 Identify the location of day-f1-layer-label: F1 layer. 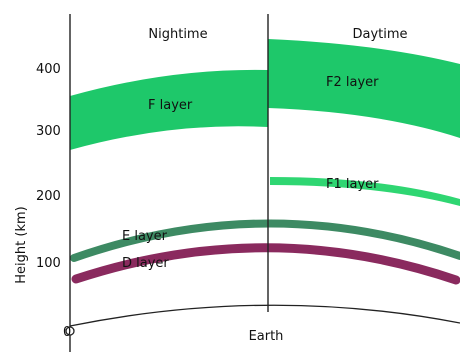
(352, 184).